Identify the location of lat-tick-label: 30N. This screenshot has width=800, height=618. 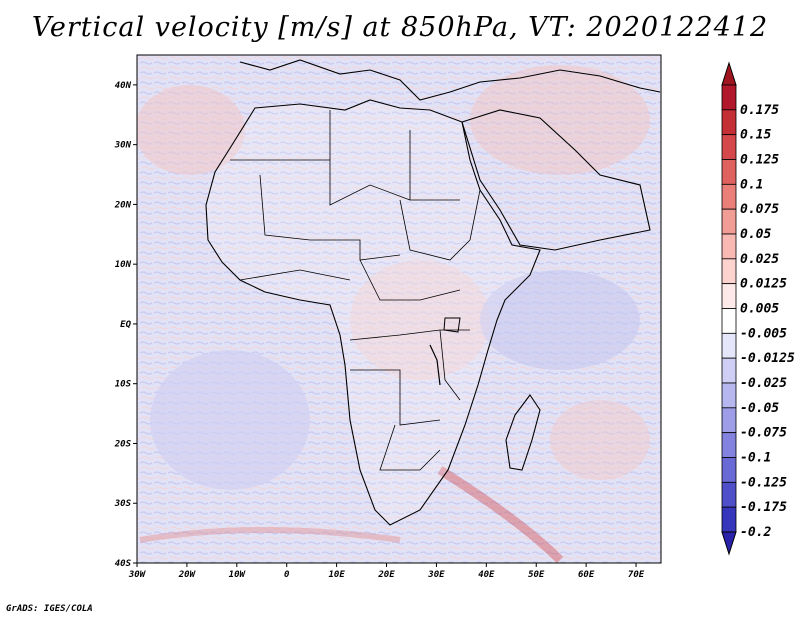
(123, 146).